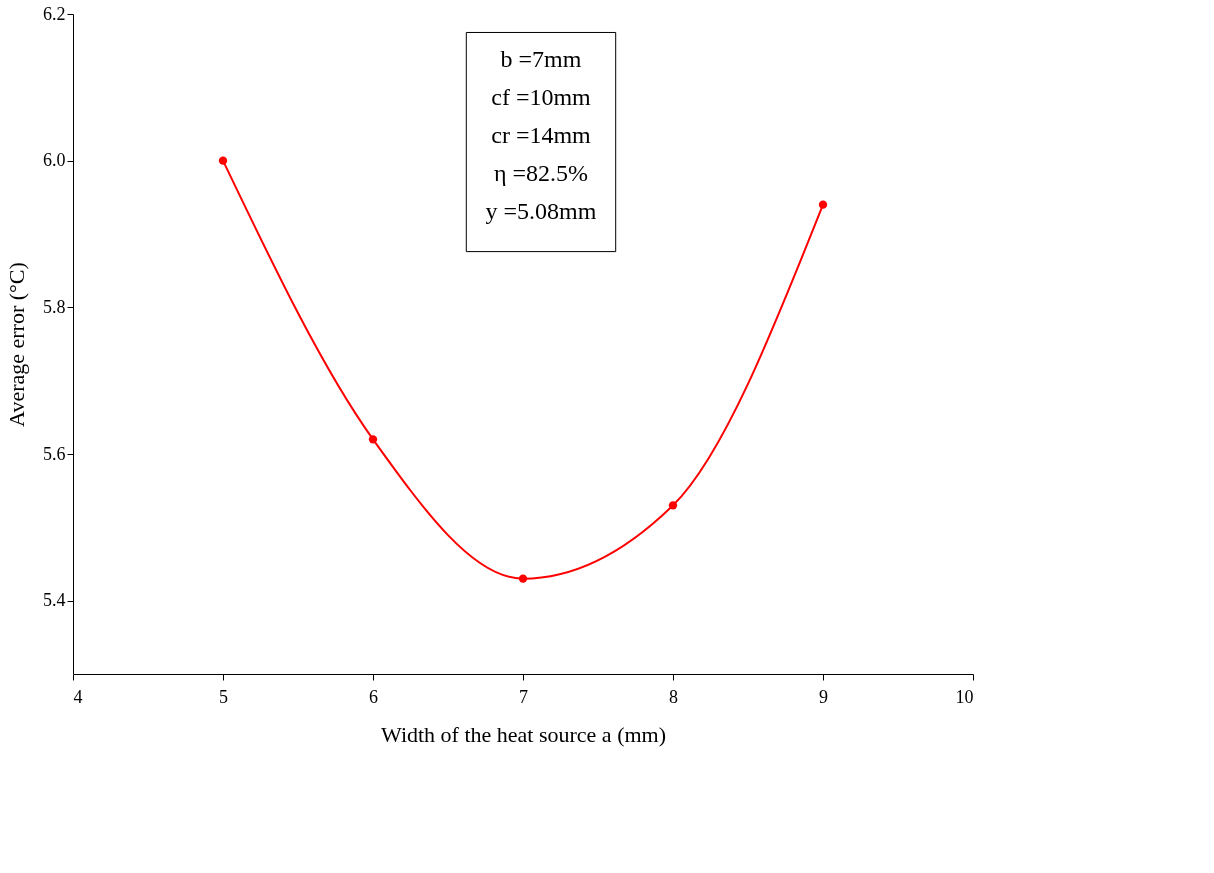 The height and width of the screenshot is (873, 1214). I want to click on x-tick-label: 8, so click(673, 696).